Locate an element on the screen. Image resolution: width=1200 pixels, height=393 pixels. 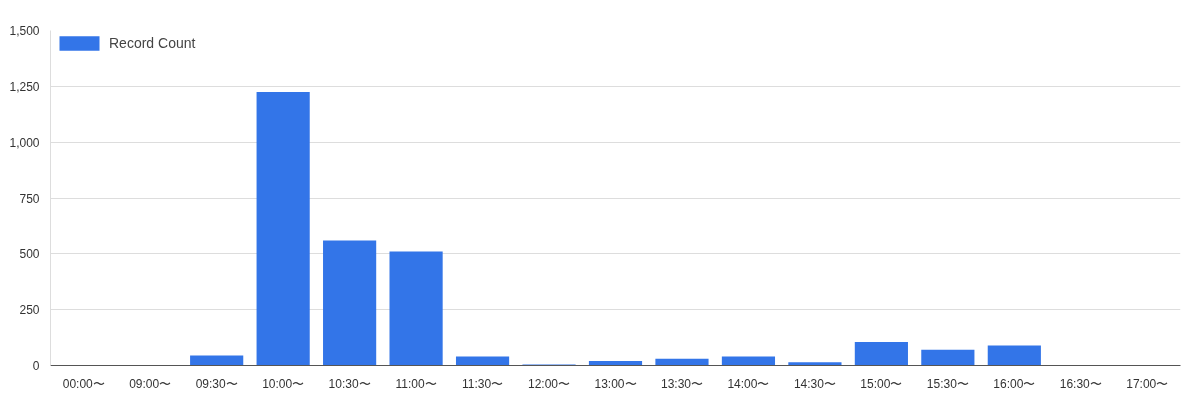
y-tick-label: 1,000 is located at coordinates (24, 142).